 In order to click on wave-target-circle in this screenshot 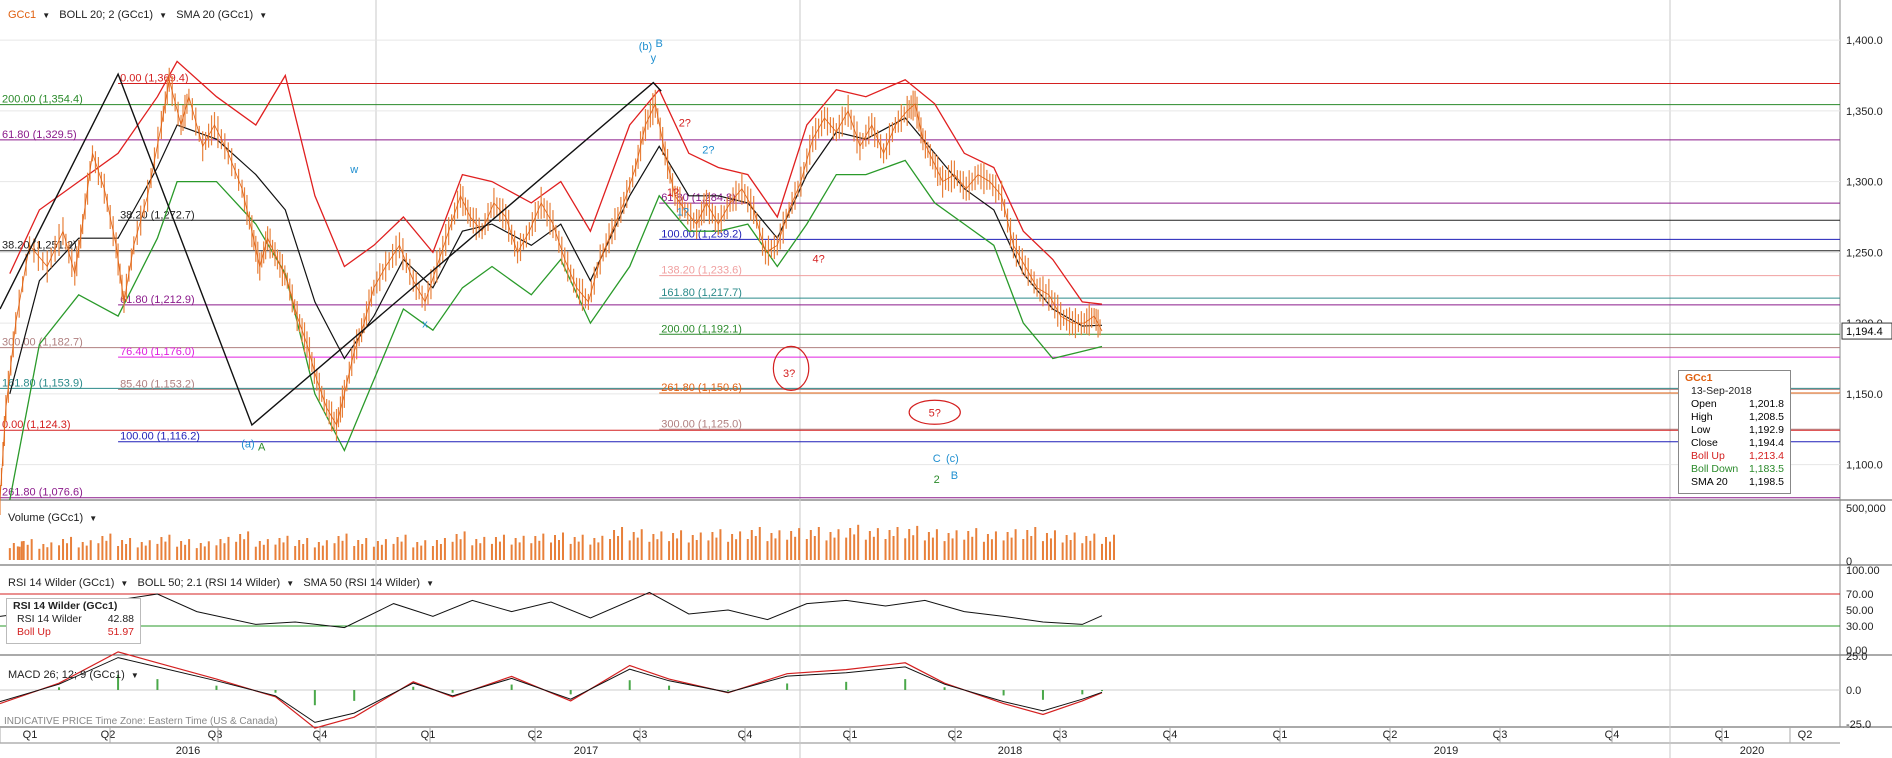, I will do `click(934, 412)`.